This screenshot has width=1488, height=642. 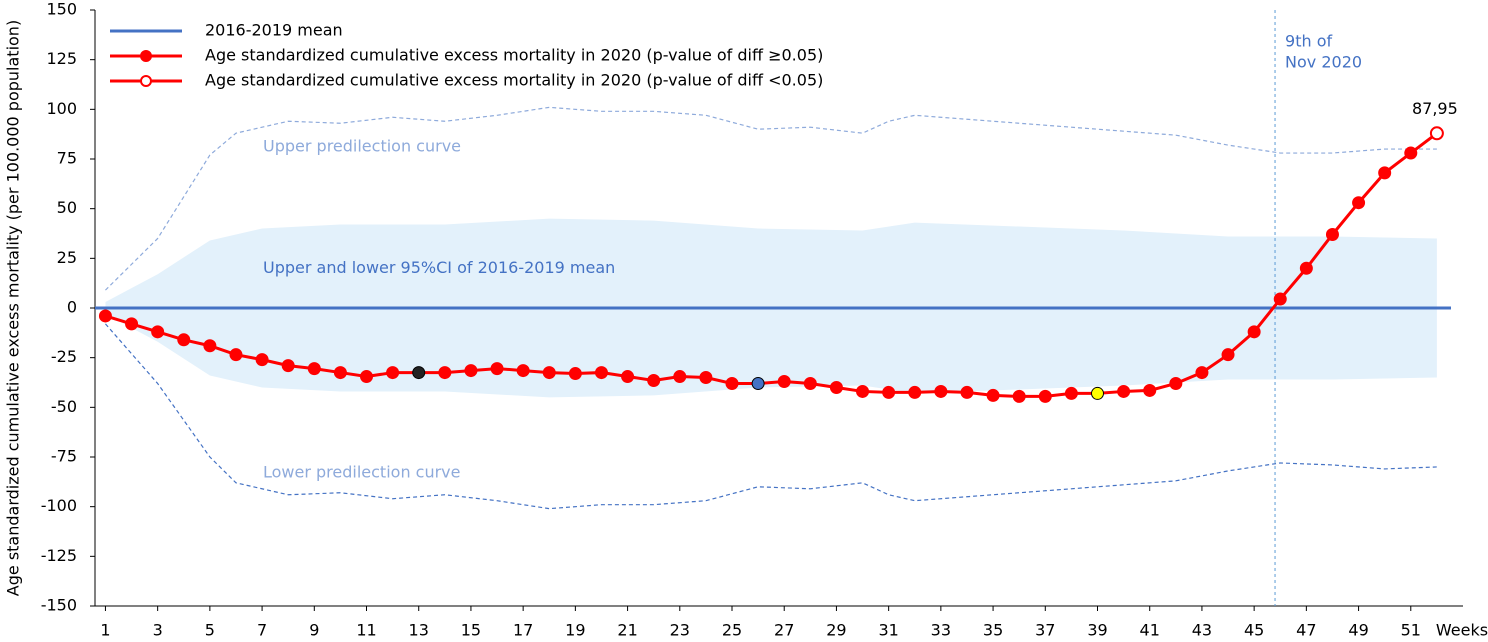 I want to click on x-tick-label: 51, so click(x=1411, y=630).